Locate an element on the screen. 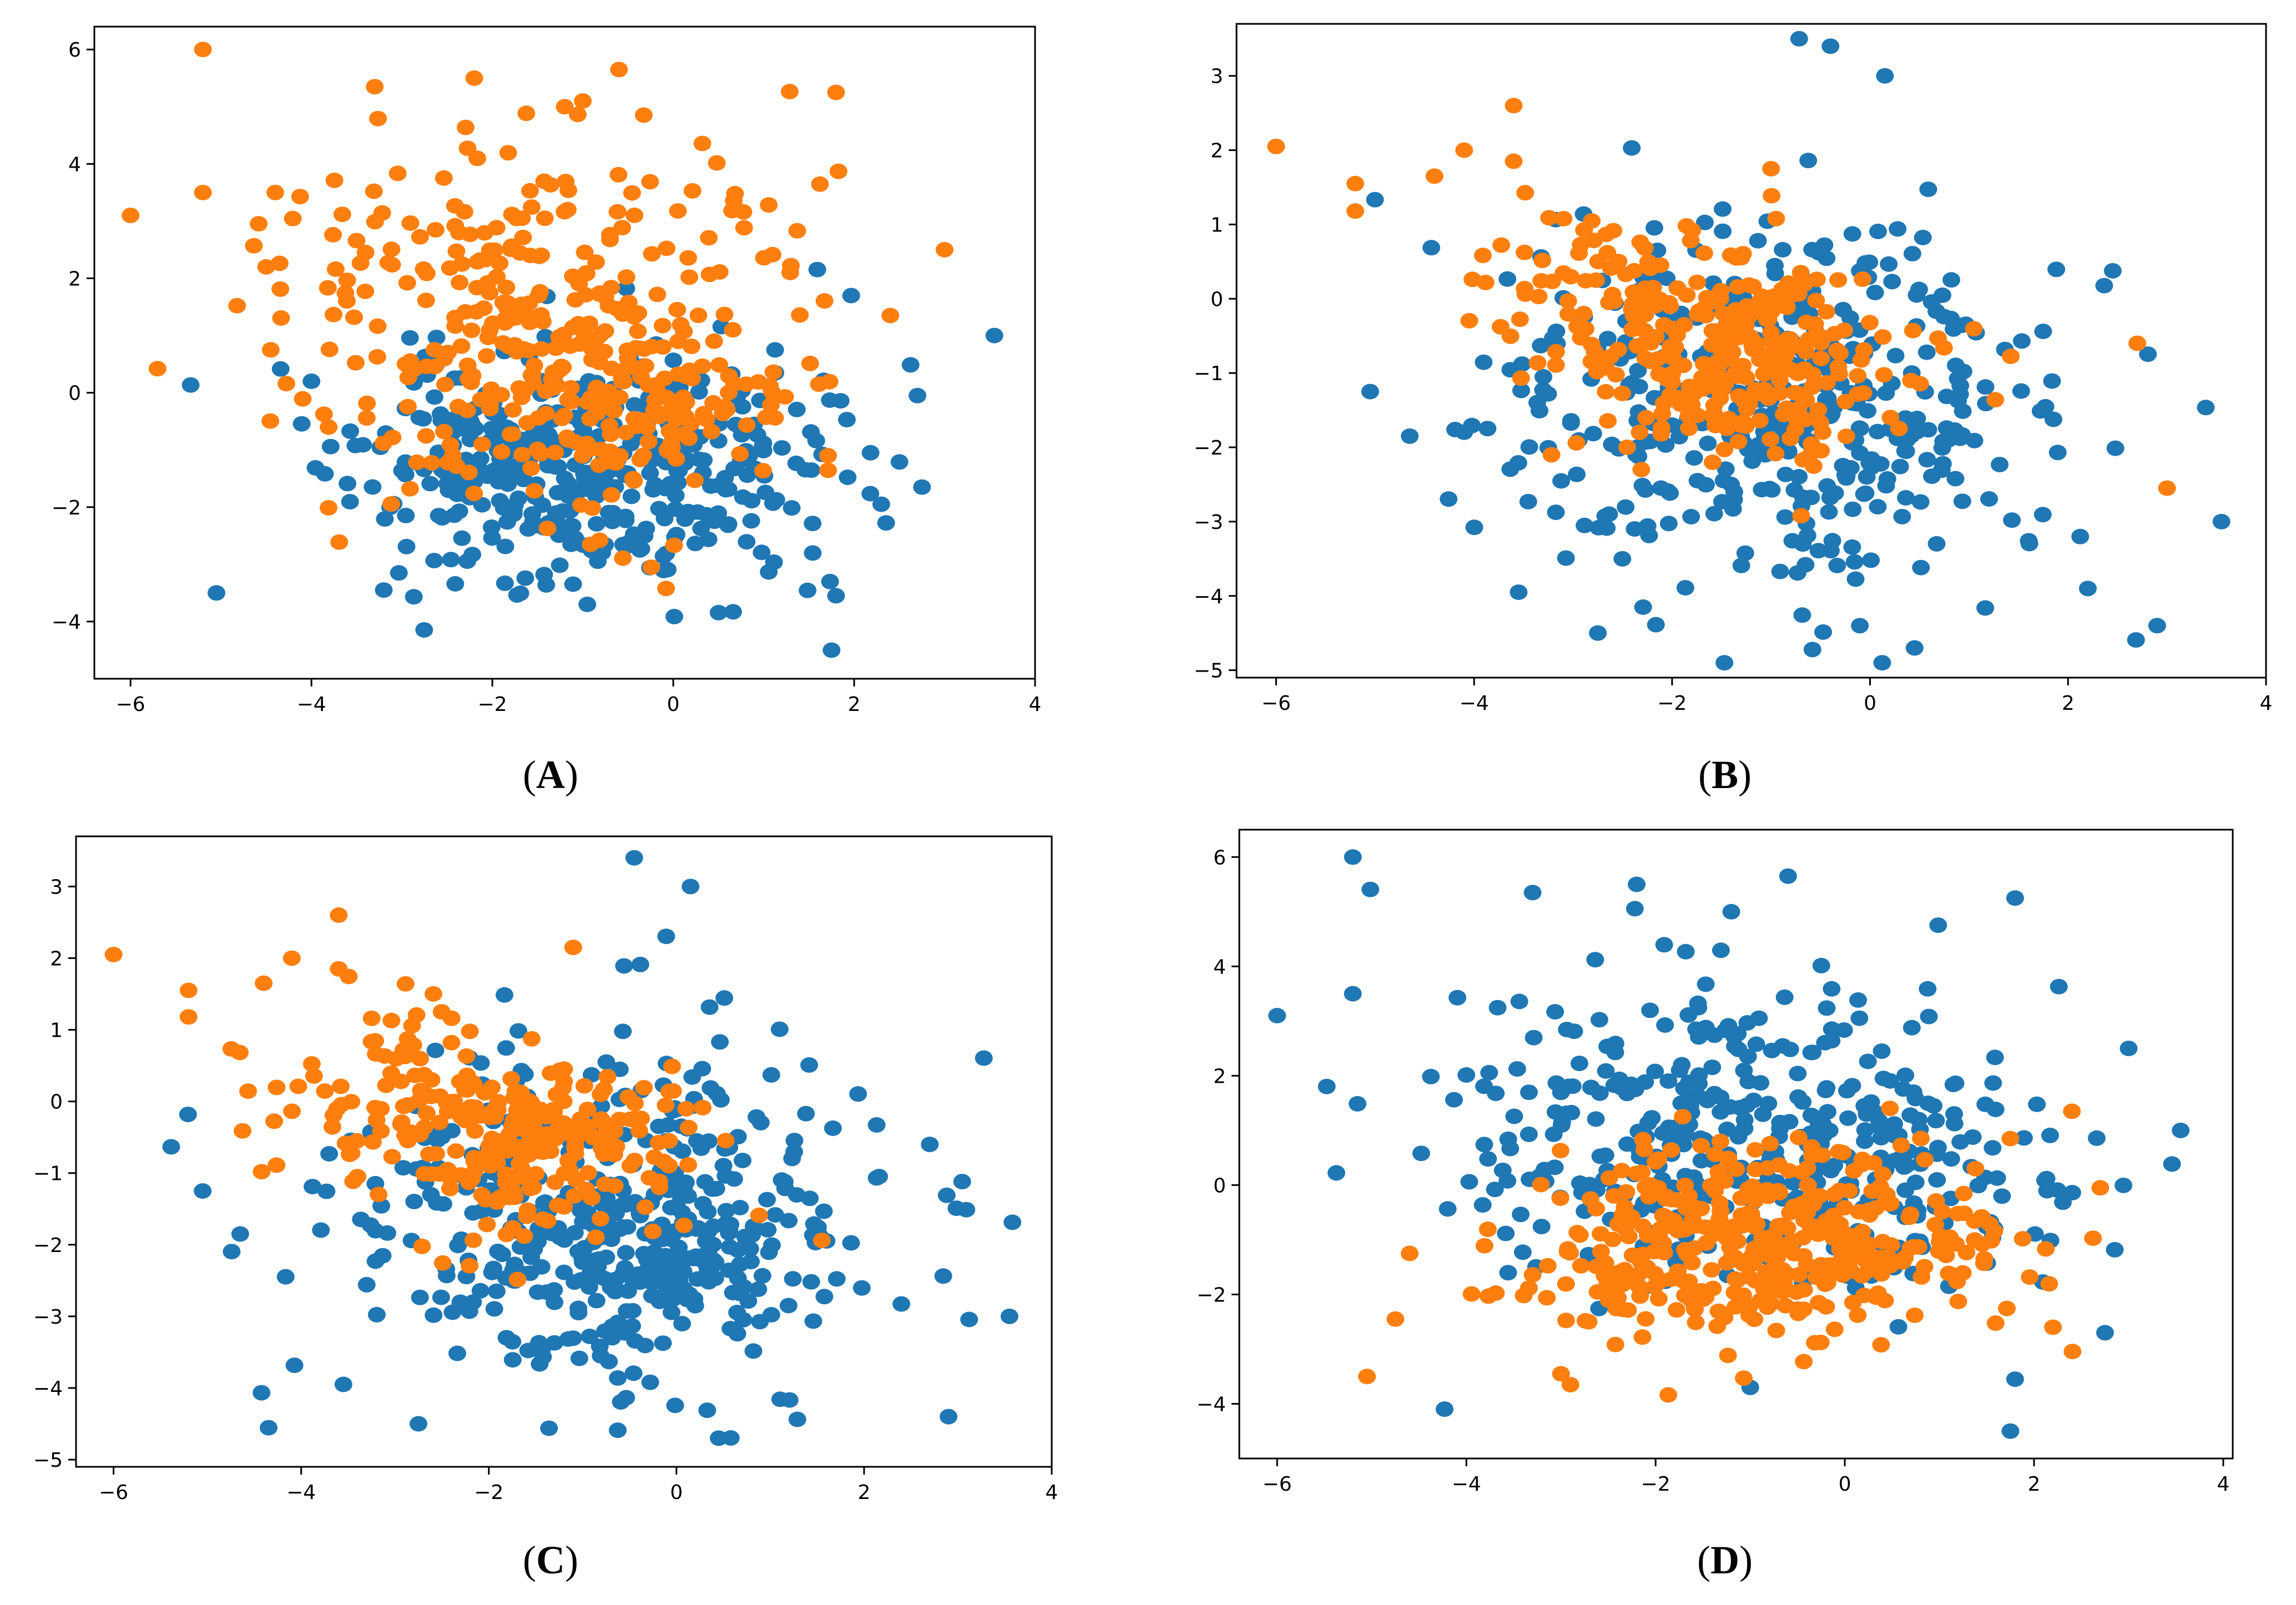  panel-b-x-tick-label: −4 is located at coordinates (1474, 703).